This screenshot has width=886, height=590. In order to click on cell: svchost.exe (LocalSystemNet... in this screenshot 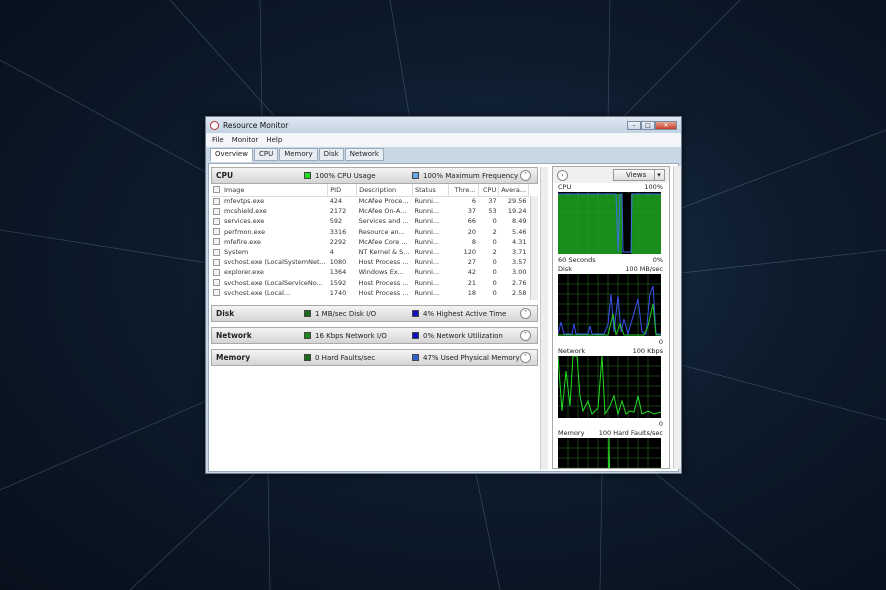, I will do `click(275, 262)`.